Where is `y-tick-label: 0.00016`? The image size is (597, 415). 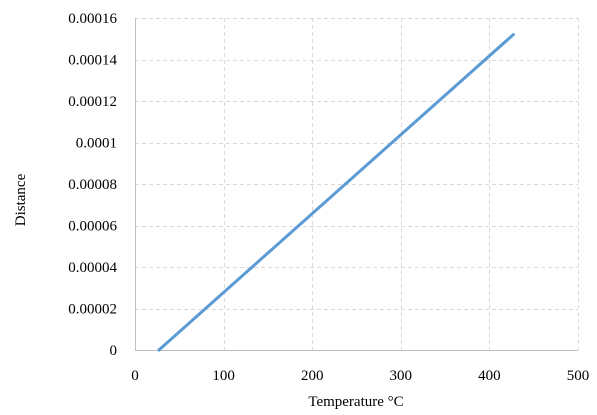 y-tick-label: 0.00016 is located at coordinates (92, 19).